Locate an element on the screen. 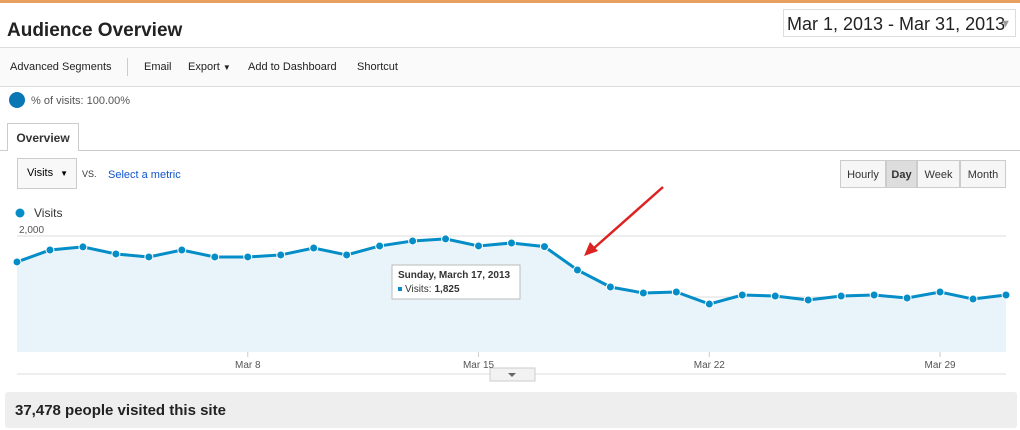  legend-dot is located at coordinates (20, 213).